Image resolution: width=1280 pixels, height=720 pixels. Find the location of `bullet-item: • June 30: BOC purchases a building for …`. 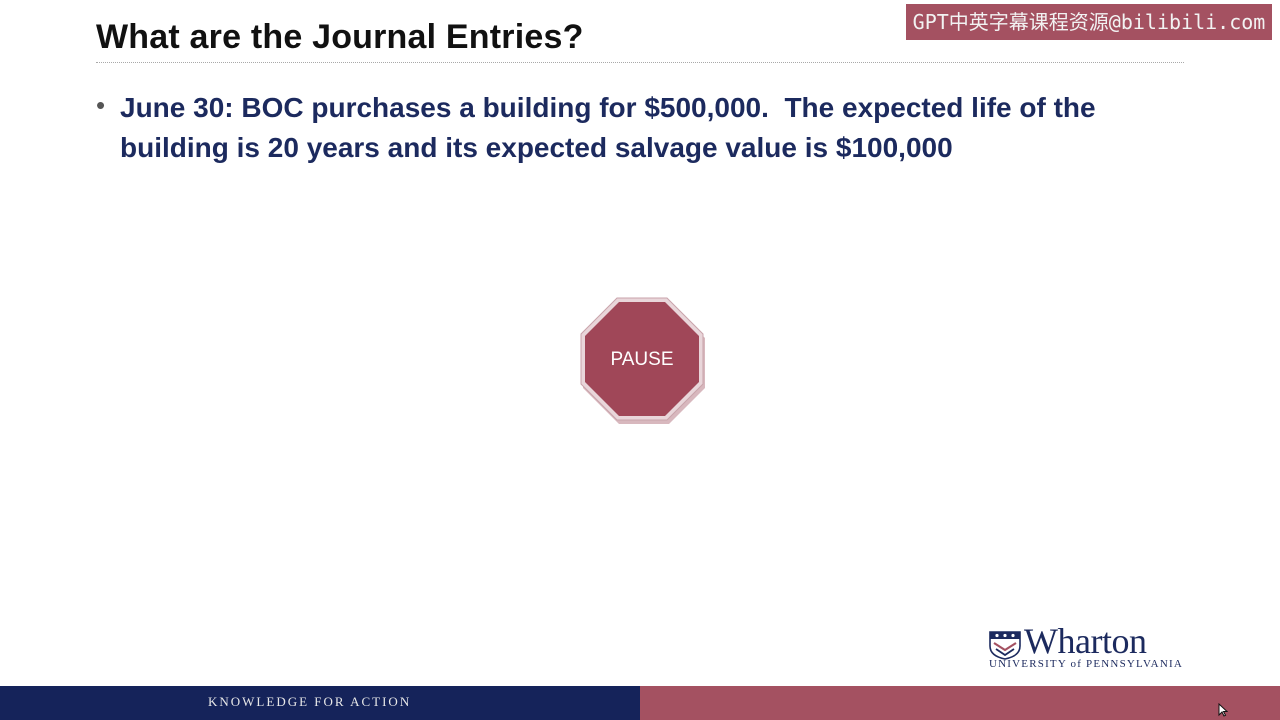

bullet-item: • June 30: BOC purchases a building for … is located at coordinates (651, 128).